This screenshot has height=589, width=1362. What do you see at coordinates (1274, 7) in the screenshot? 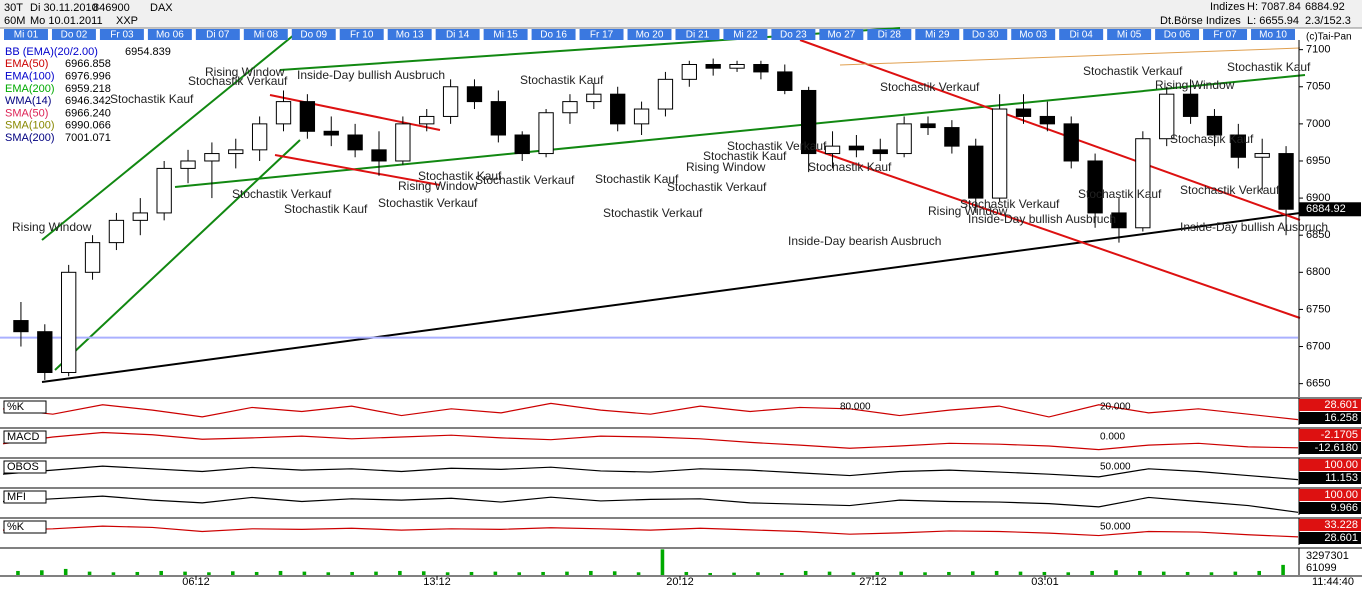
I see `high: H: 7087.84` at bounding box center [1274, 7].